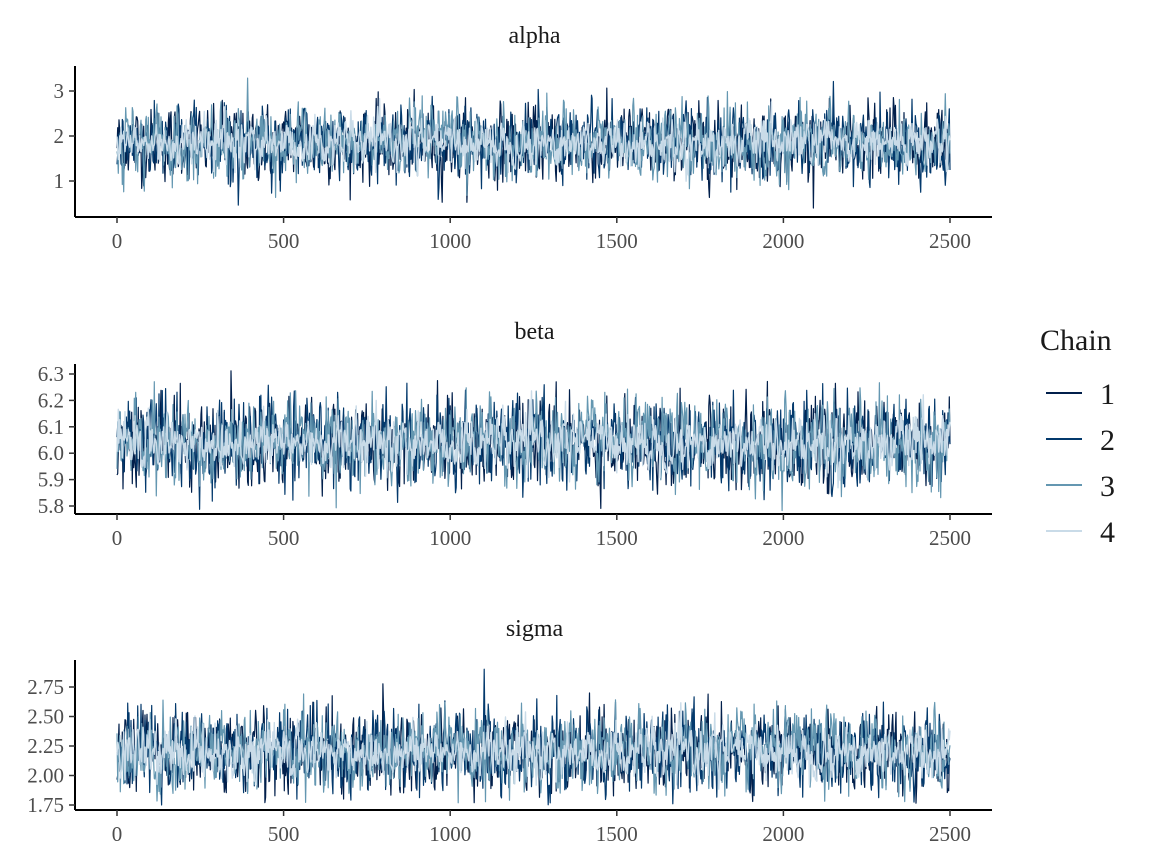 This screenshot has width=1152, height=864. What do you see at coordinates (51, 400) in the screenshot?
I see `y-tick-label-beta: 6.2` at bounding box center [51, 400].